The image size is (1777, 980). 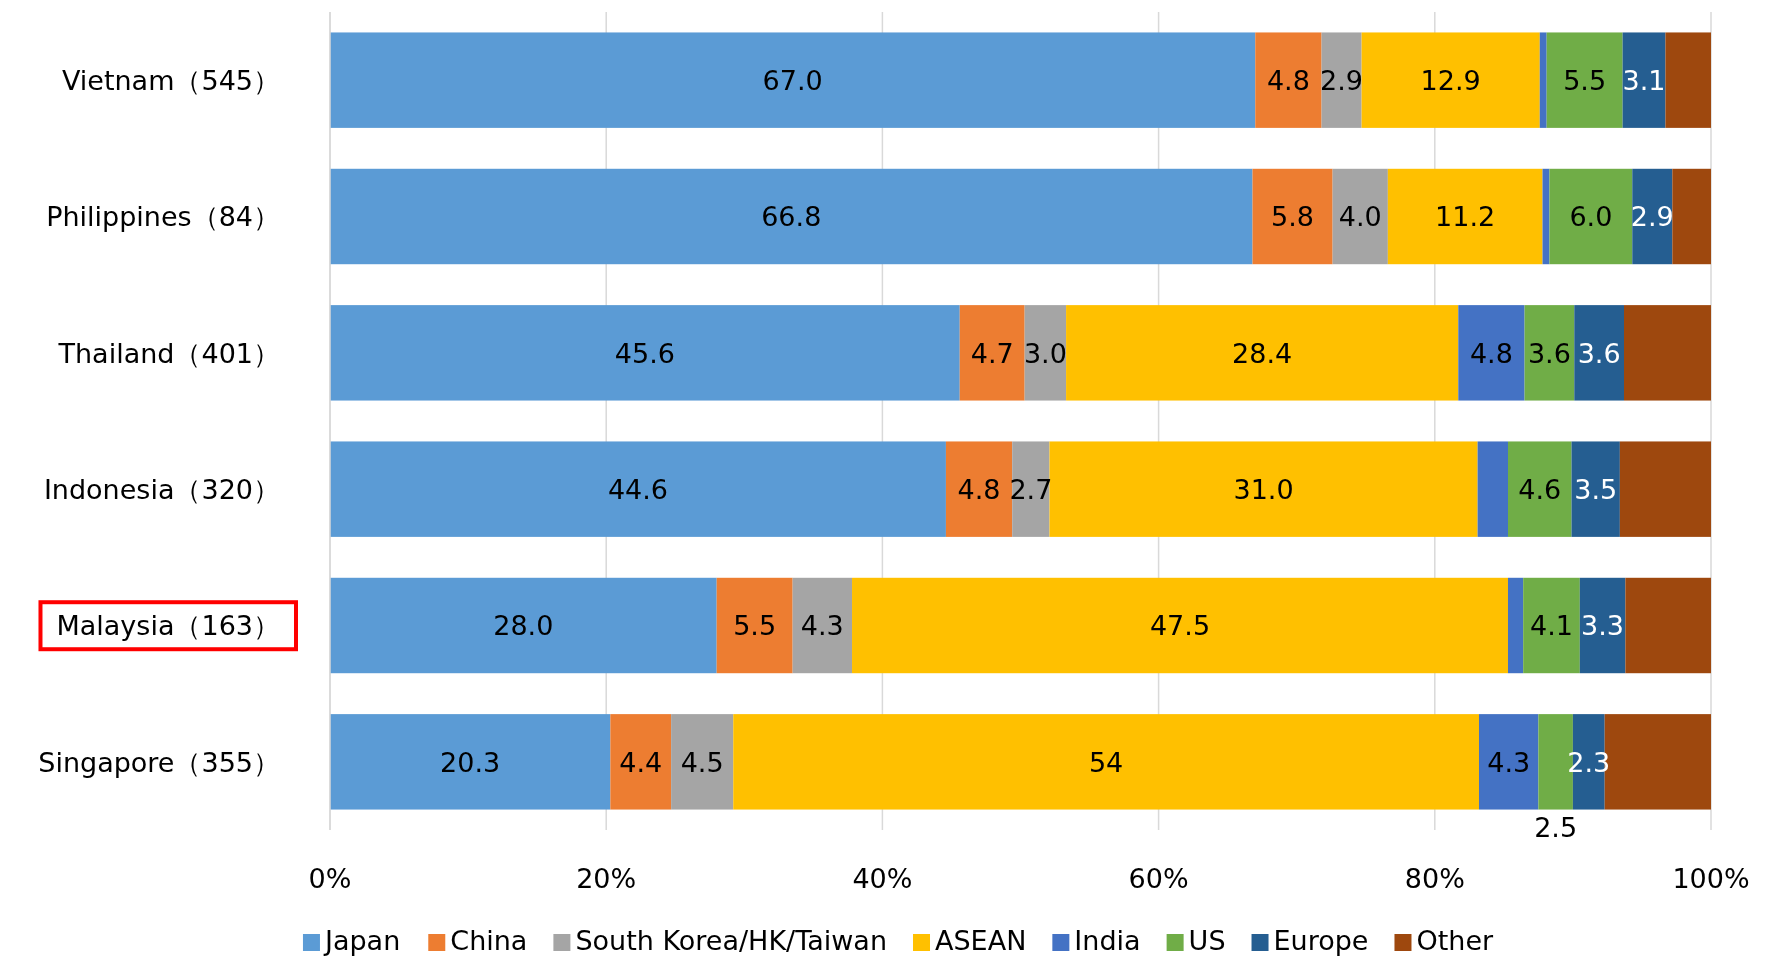 What do you see at coordinates (1540, 489) in the screenshot?
I see `data-label: 4.6` at bounding box center [1540, 489].